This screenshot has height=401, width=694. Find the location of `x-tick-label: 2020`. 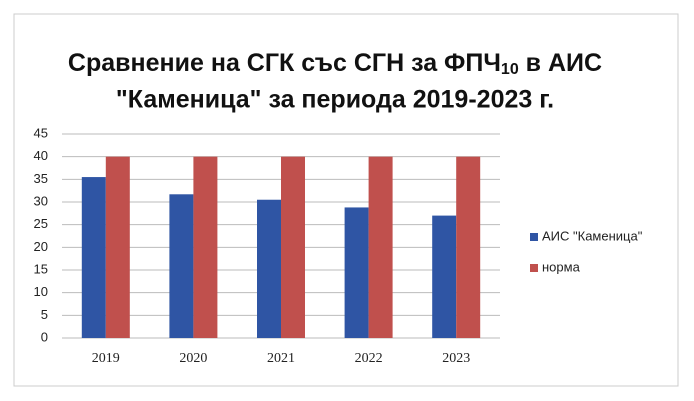

x-tick-label: 2020 is located at coordinates (193, 358).